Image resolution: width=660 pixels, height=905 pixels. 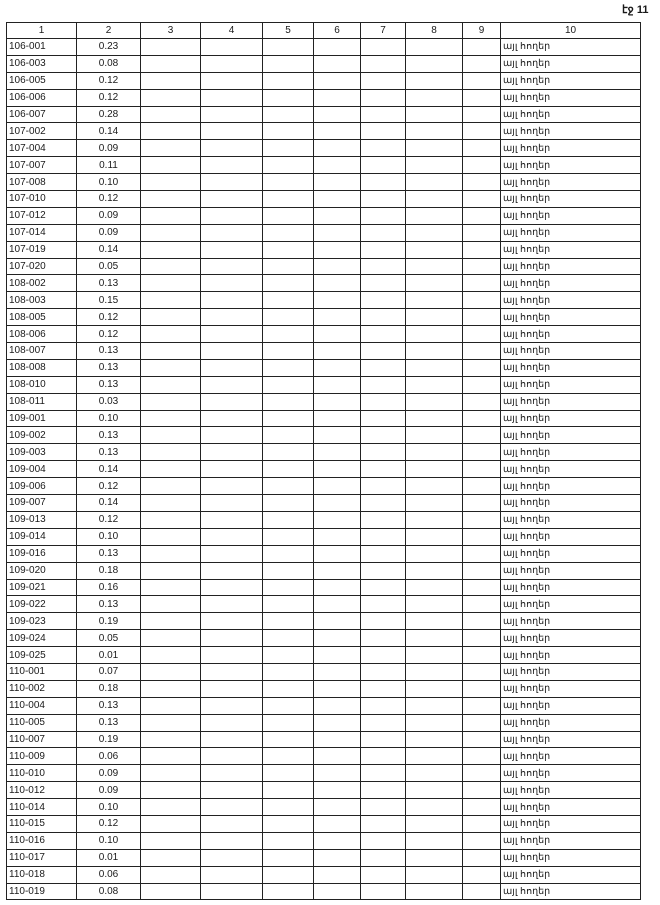 What do you see at coordinates (108, 182) in the screenshot?
I see `area-value: 0.10` at bounding box center [108, 182].